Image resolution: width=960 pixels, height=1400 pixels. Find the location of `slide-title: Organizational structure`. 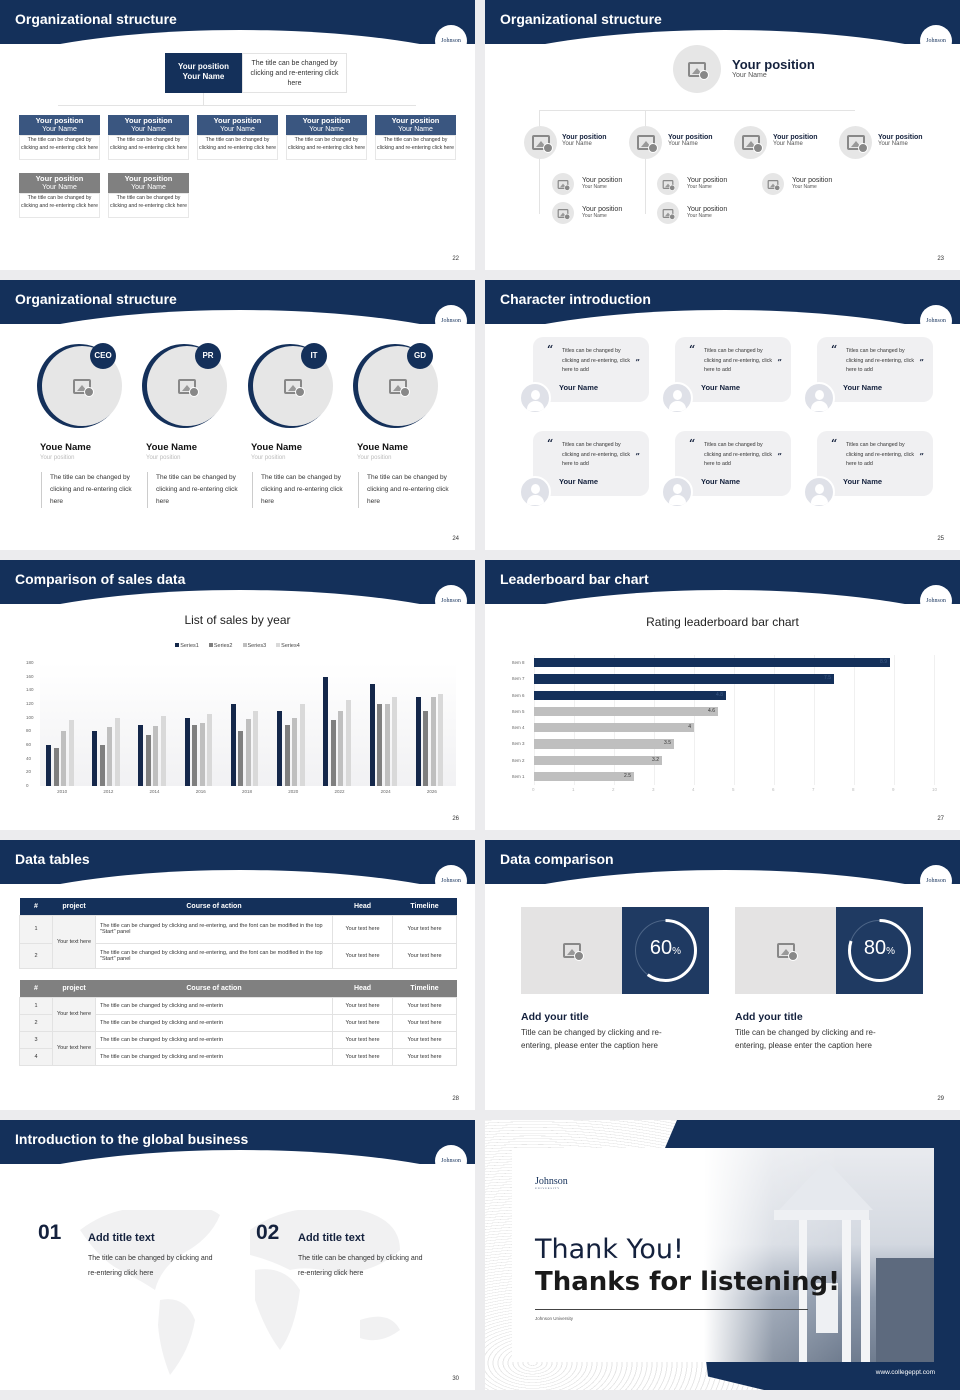

slide-title: Organizational structure is located at coordinates (96, 299).